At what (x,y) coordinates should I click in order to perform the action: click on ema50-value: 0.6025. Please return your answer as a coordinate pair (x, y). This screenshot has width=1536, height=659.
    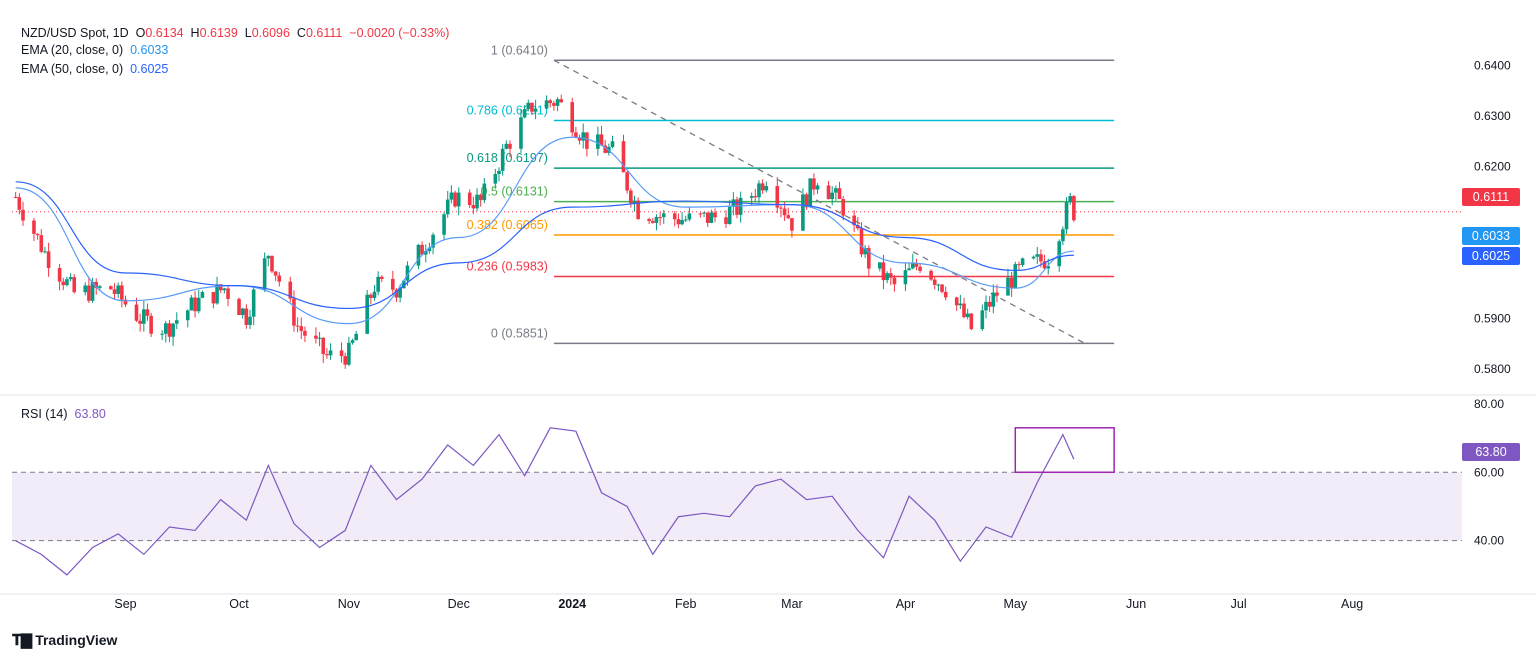
    Looking at the image, I should click on (149, 69).